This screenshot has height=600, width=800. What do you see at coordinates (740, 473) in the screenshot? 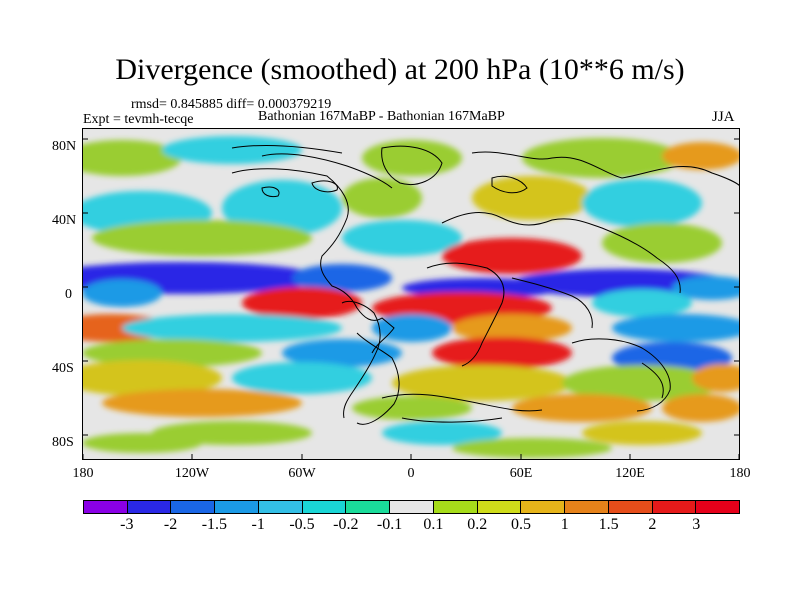
I see `lon-label-180e: 180` at bounding box center [740, 473].